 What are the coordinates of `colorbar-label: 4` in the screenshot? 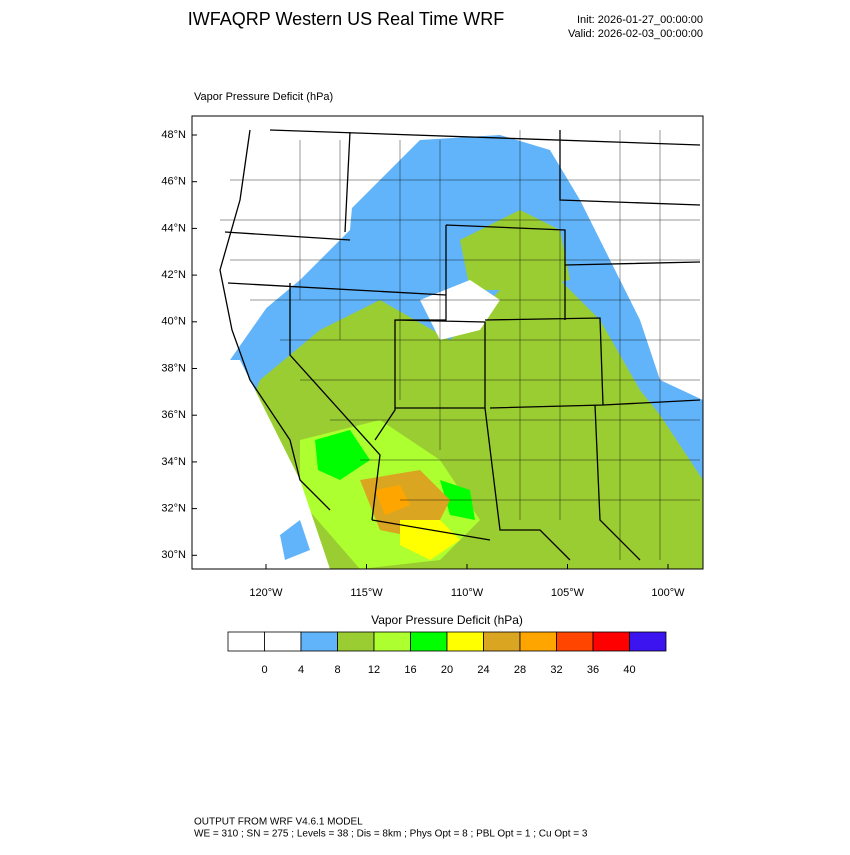 It's located at (301, 670).